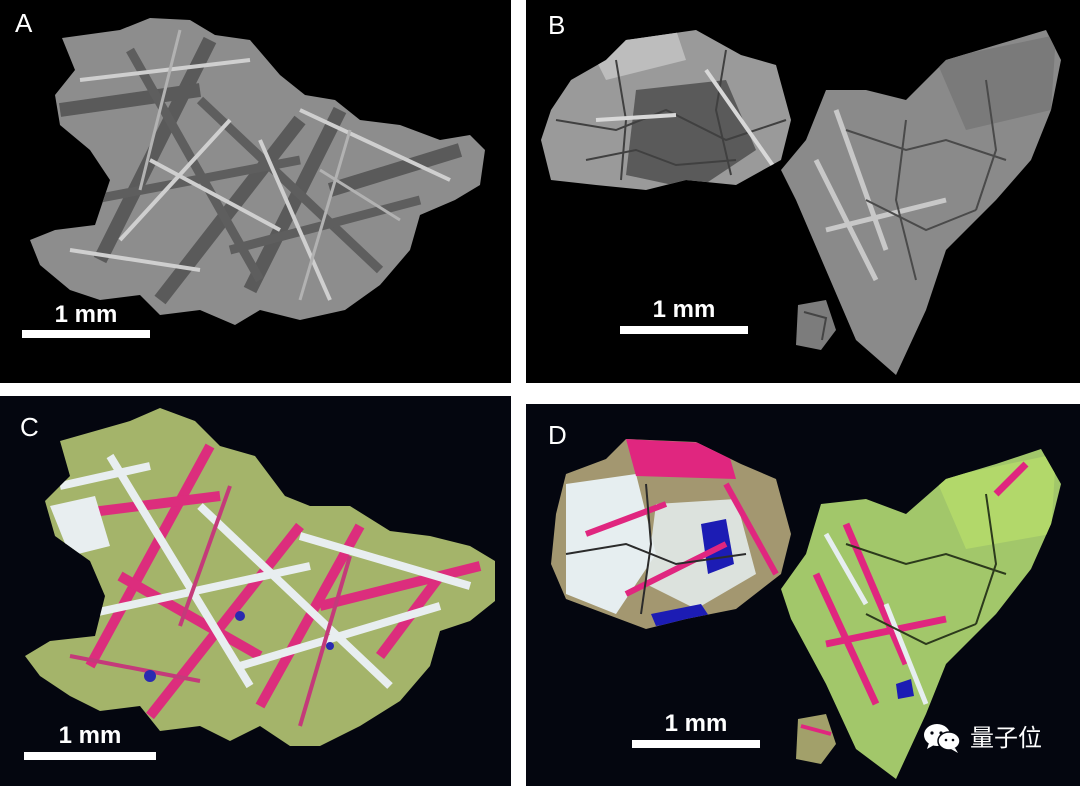  I want to click on panel-label: B, so click(557, 25).